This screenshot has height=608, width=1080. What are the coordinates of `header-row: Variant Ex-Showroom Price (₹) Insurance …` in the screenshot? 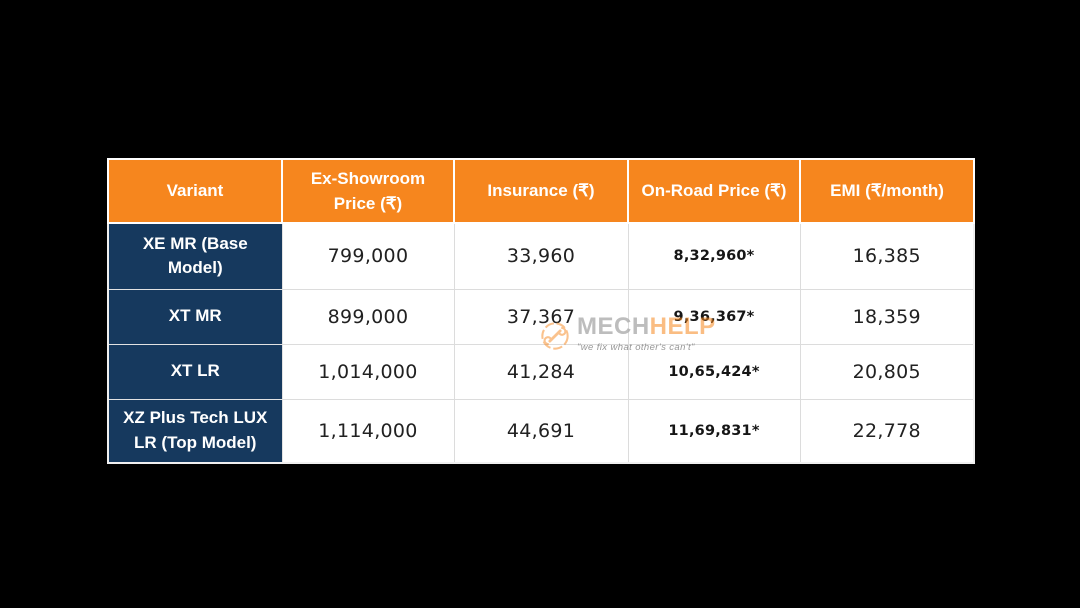 It's located at (541, 191).